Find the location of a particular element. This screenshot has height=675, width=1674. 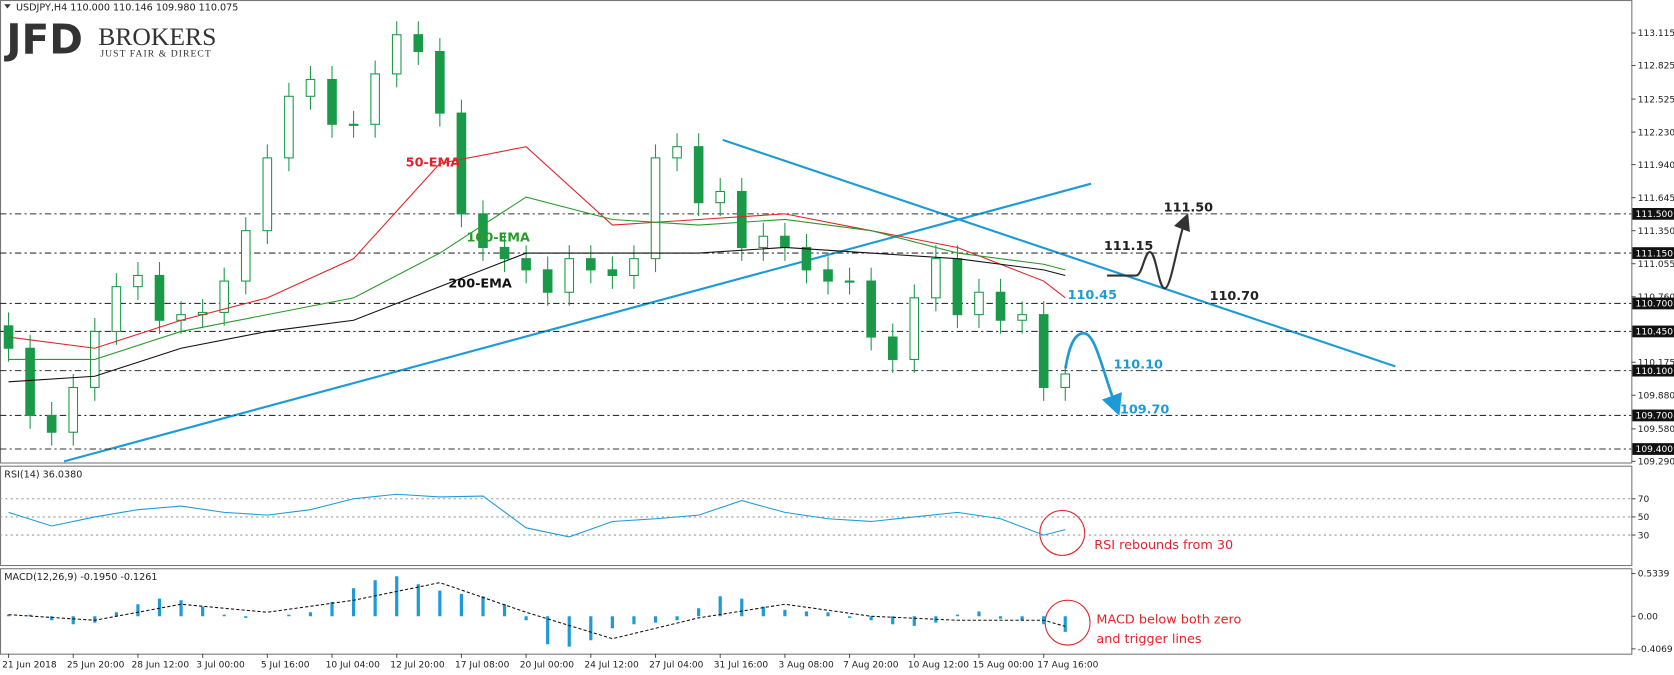

annotation: 111.15 is located at coordinates (1128, 246).